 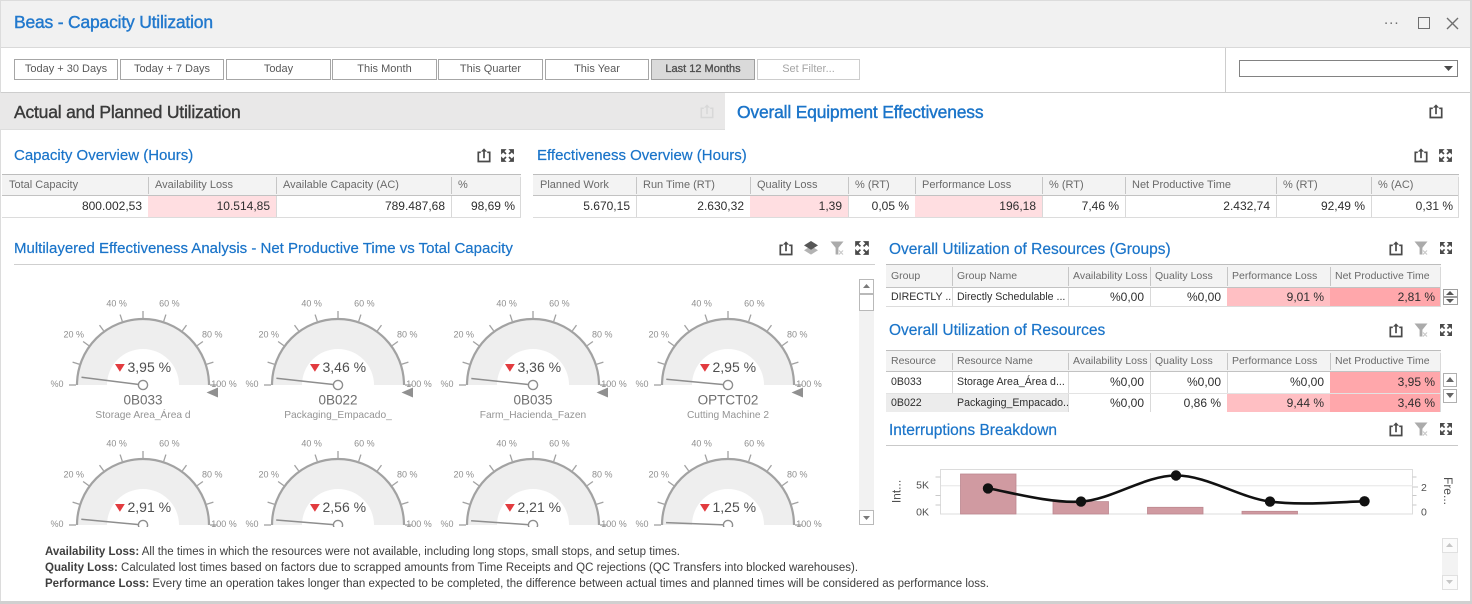 What do you see at coordinates (540, 367) in the screenshot?
I see `svg-text: 3,36 %` at bounding box center [540, 367].